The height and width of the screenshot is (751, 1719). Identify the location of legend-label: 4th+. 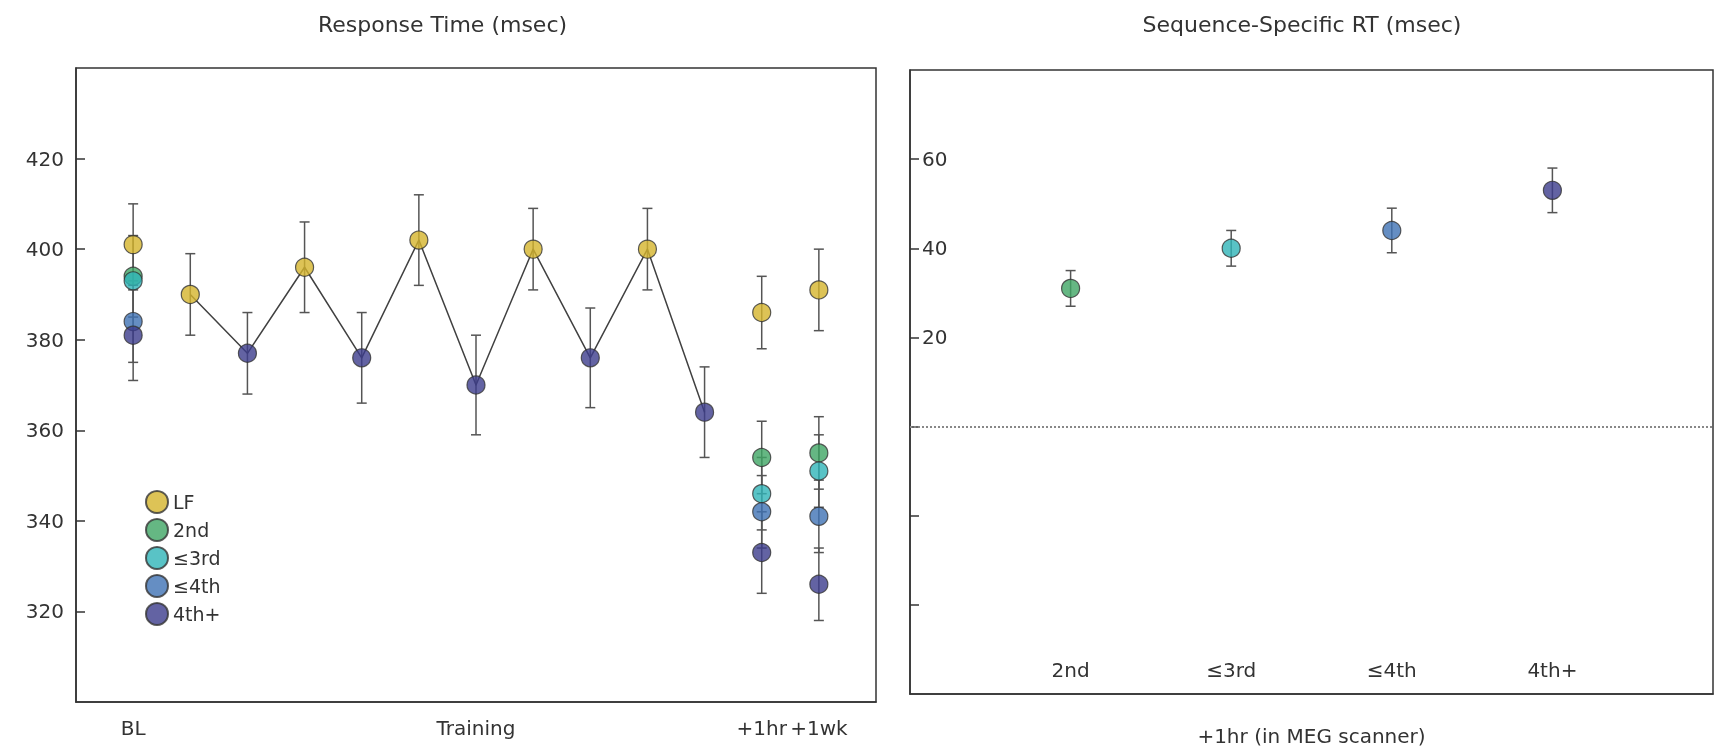
(197, 614).